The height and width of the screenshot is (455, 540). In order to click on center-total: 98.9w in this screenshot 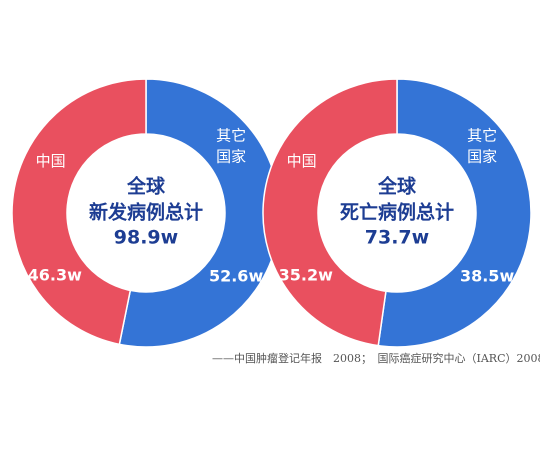, I will do `click(146, 237)`.